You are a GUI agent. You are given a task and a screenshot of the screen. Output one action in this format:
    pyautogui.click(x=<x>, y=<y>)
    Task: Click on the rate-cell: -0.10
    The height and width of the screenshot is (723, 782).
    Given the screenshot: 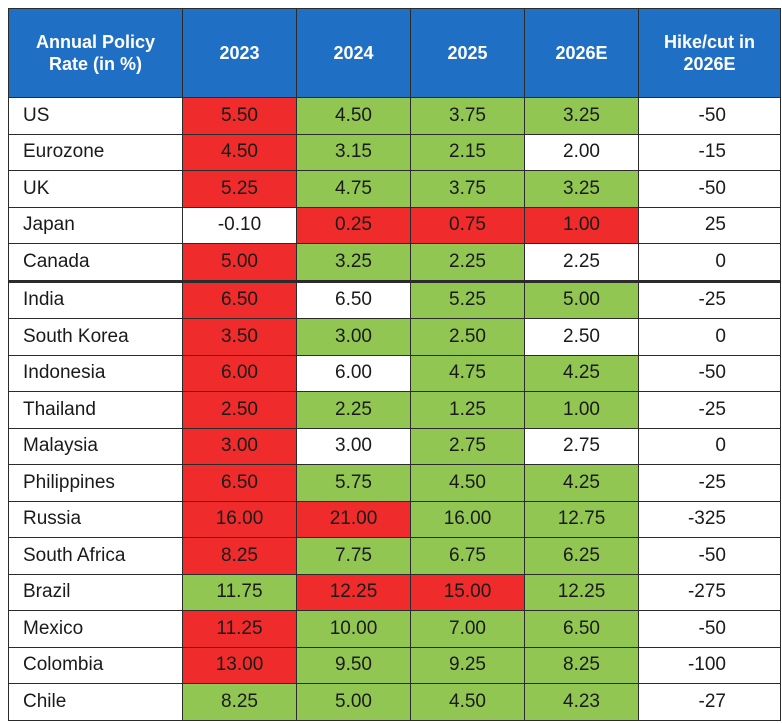 What is the action you would take?
    pyautogui.click(x=239, y=225)
    